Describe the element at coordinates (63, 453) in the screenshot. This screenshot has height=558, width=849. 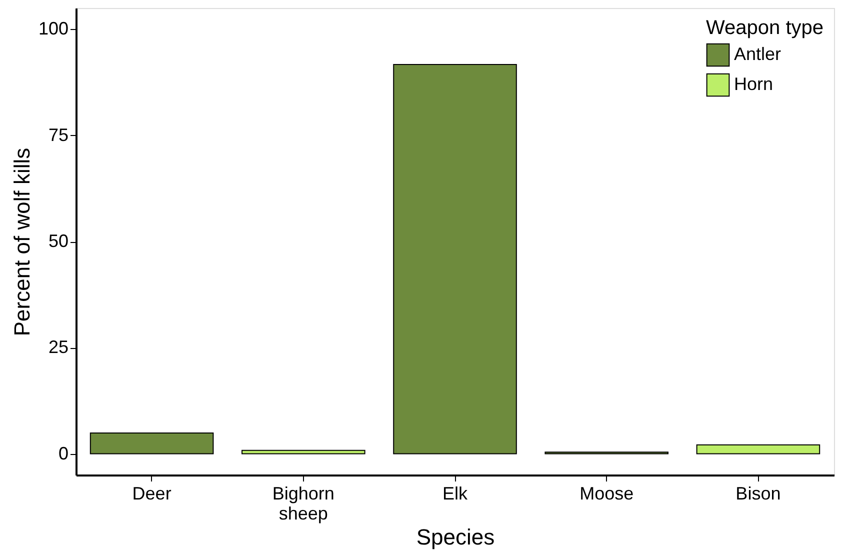
I see `y-tick-label: 0` at that location.